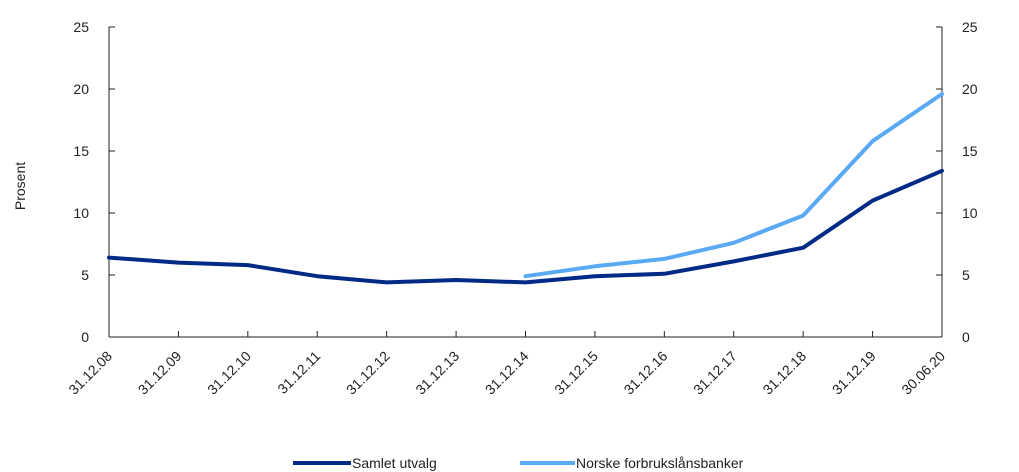 Image resolution: width=1019 pixels, height=472 pixels. Describe the element at coordinates (85, 275) in the screenshot. I see `y-tick-label-left: 5` at that location.